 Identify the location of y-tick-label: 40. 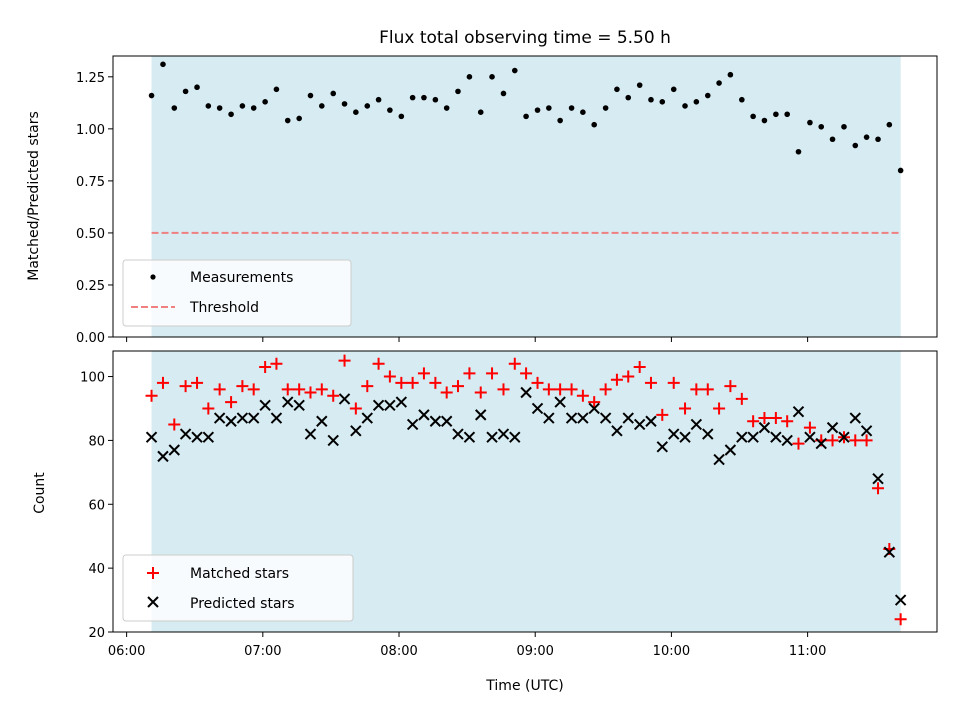
(96, 569).